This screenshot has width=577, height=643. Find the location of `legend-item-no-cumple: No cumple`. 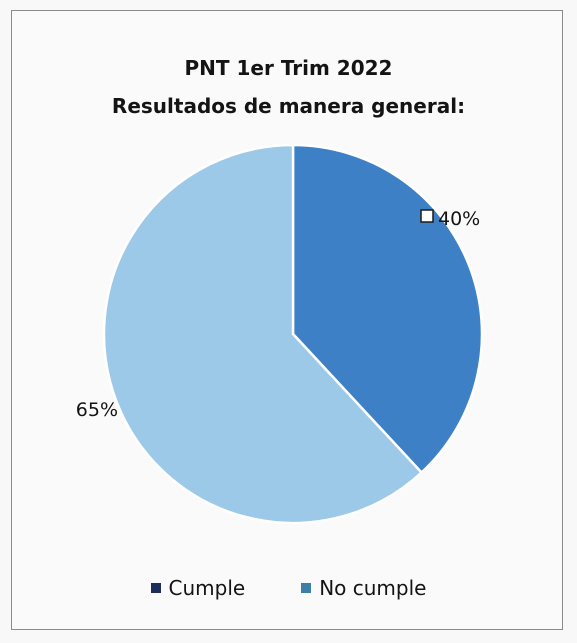

legend-item-no-cumple: No cumple is located at coordinates (363, 588).